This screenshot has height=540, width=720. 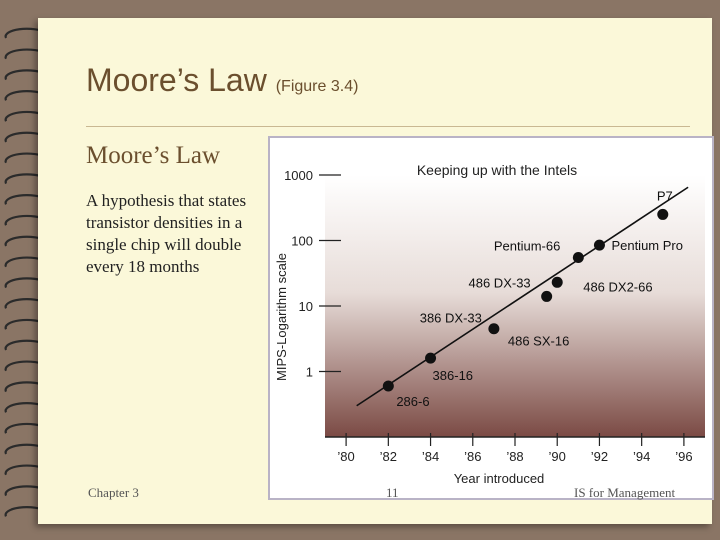 I want to click on body-line: every 18 months, so click(x=143, y=266).